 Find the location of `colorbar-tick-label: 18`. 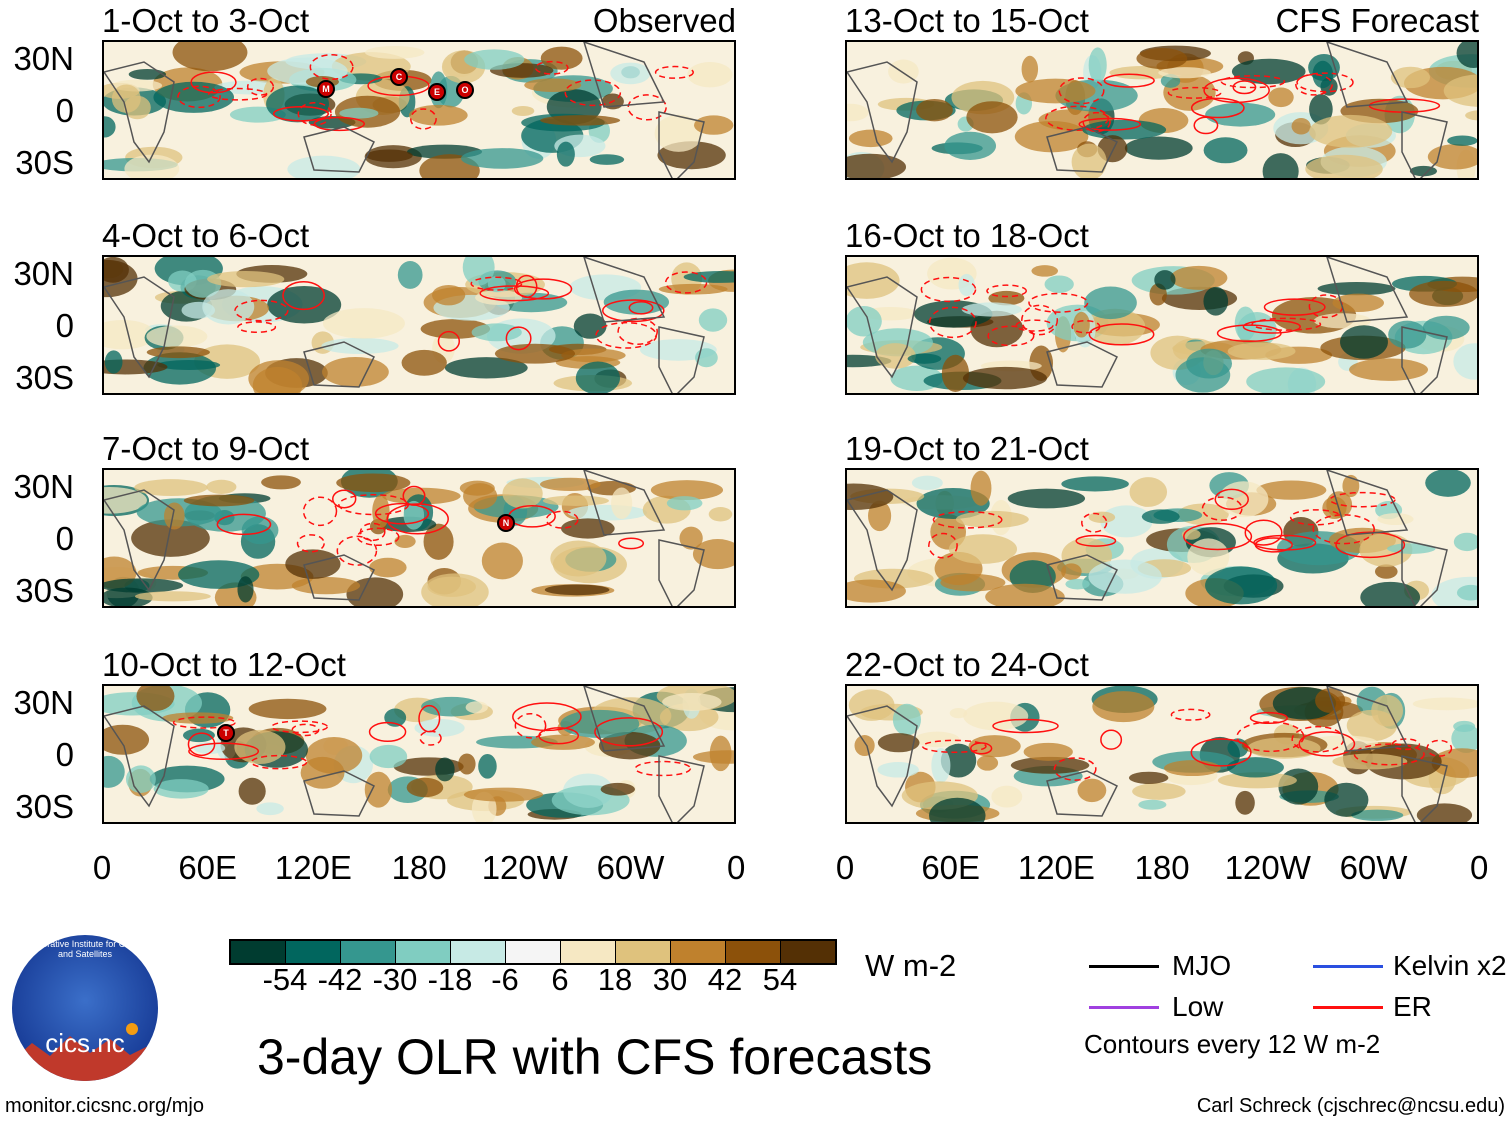

colorbar-tick-label: 18 is located at coordinates (615, 979).